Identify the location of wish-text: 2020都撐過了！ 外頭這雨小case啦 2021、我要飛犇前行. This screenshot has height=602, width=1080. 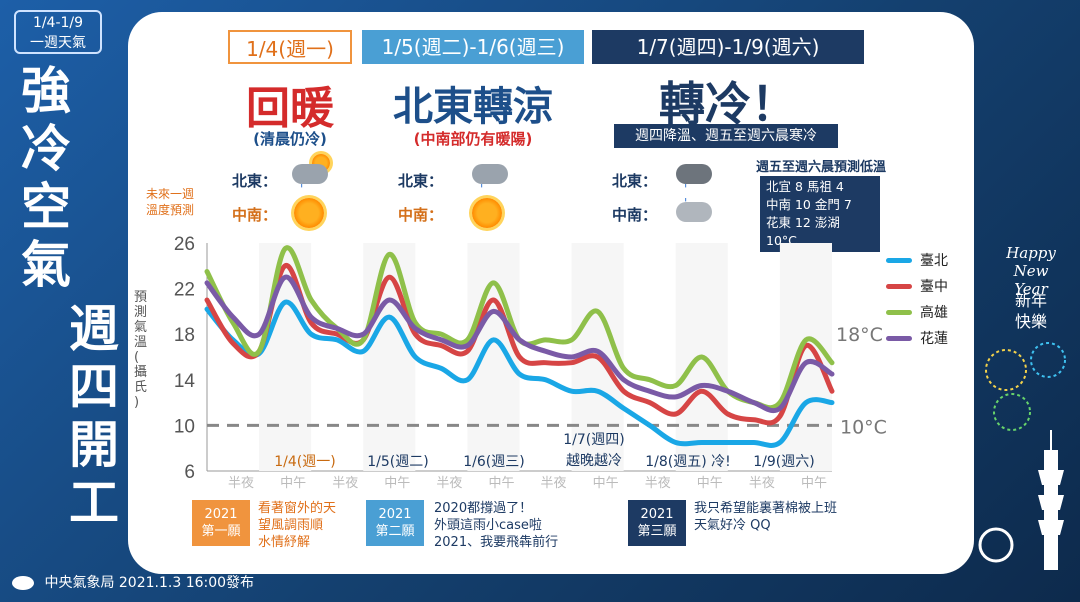
(496, 525).